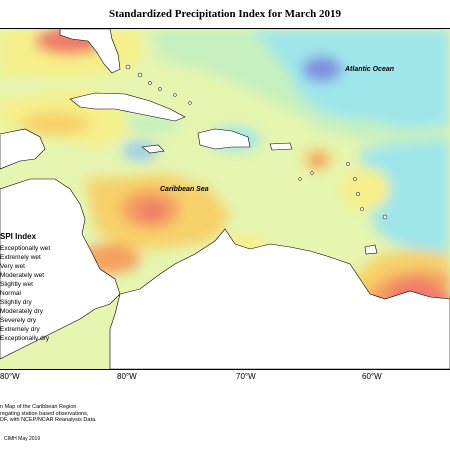 This screenshot has width=450, height=450. I want to click on land-cuba, so click(127, 107).